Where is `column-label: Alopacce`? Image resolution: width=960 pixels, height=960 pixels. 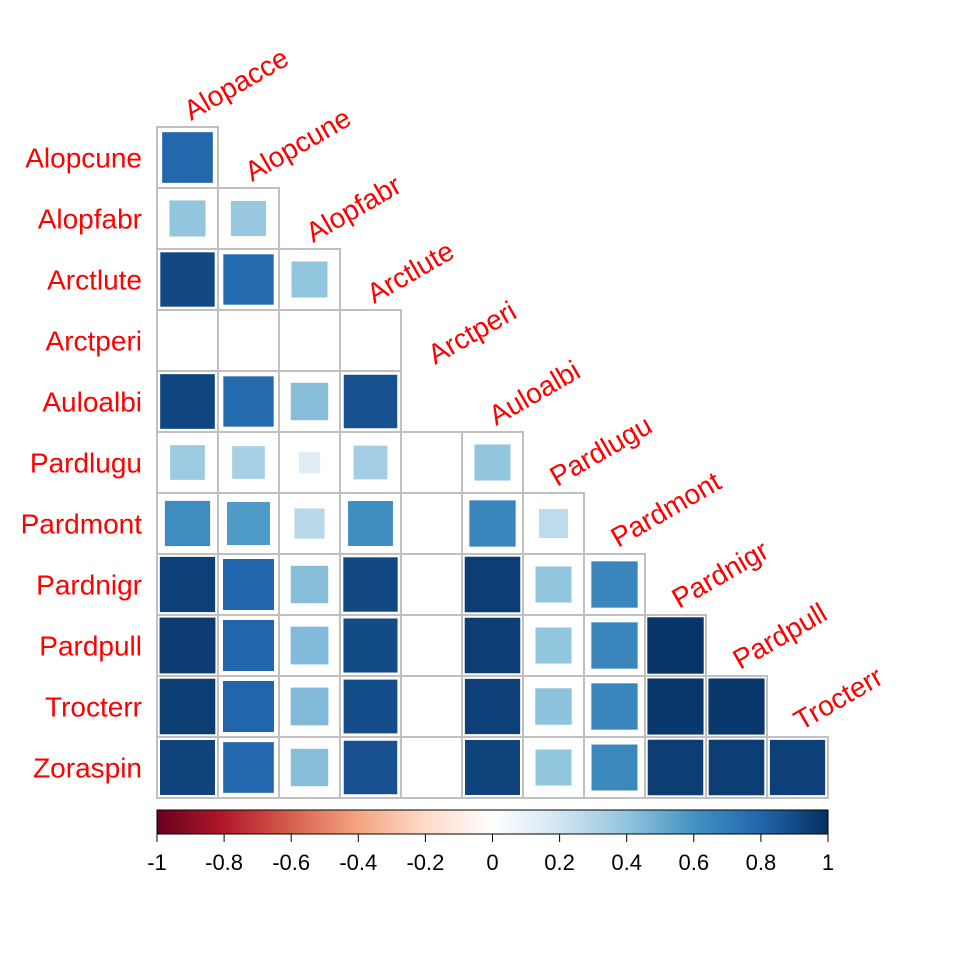 column-label: Alopacce is located at coordinates (236, 84).